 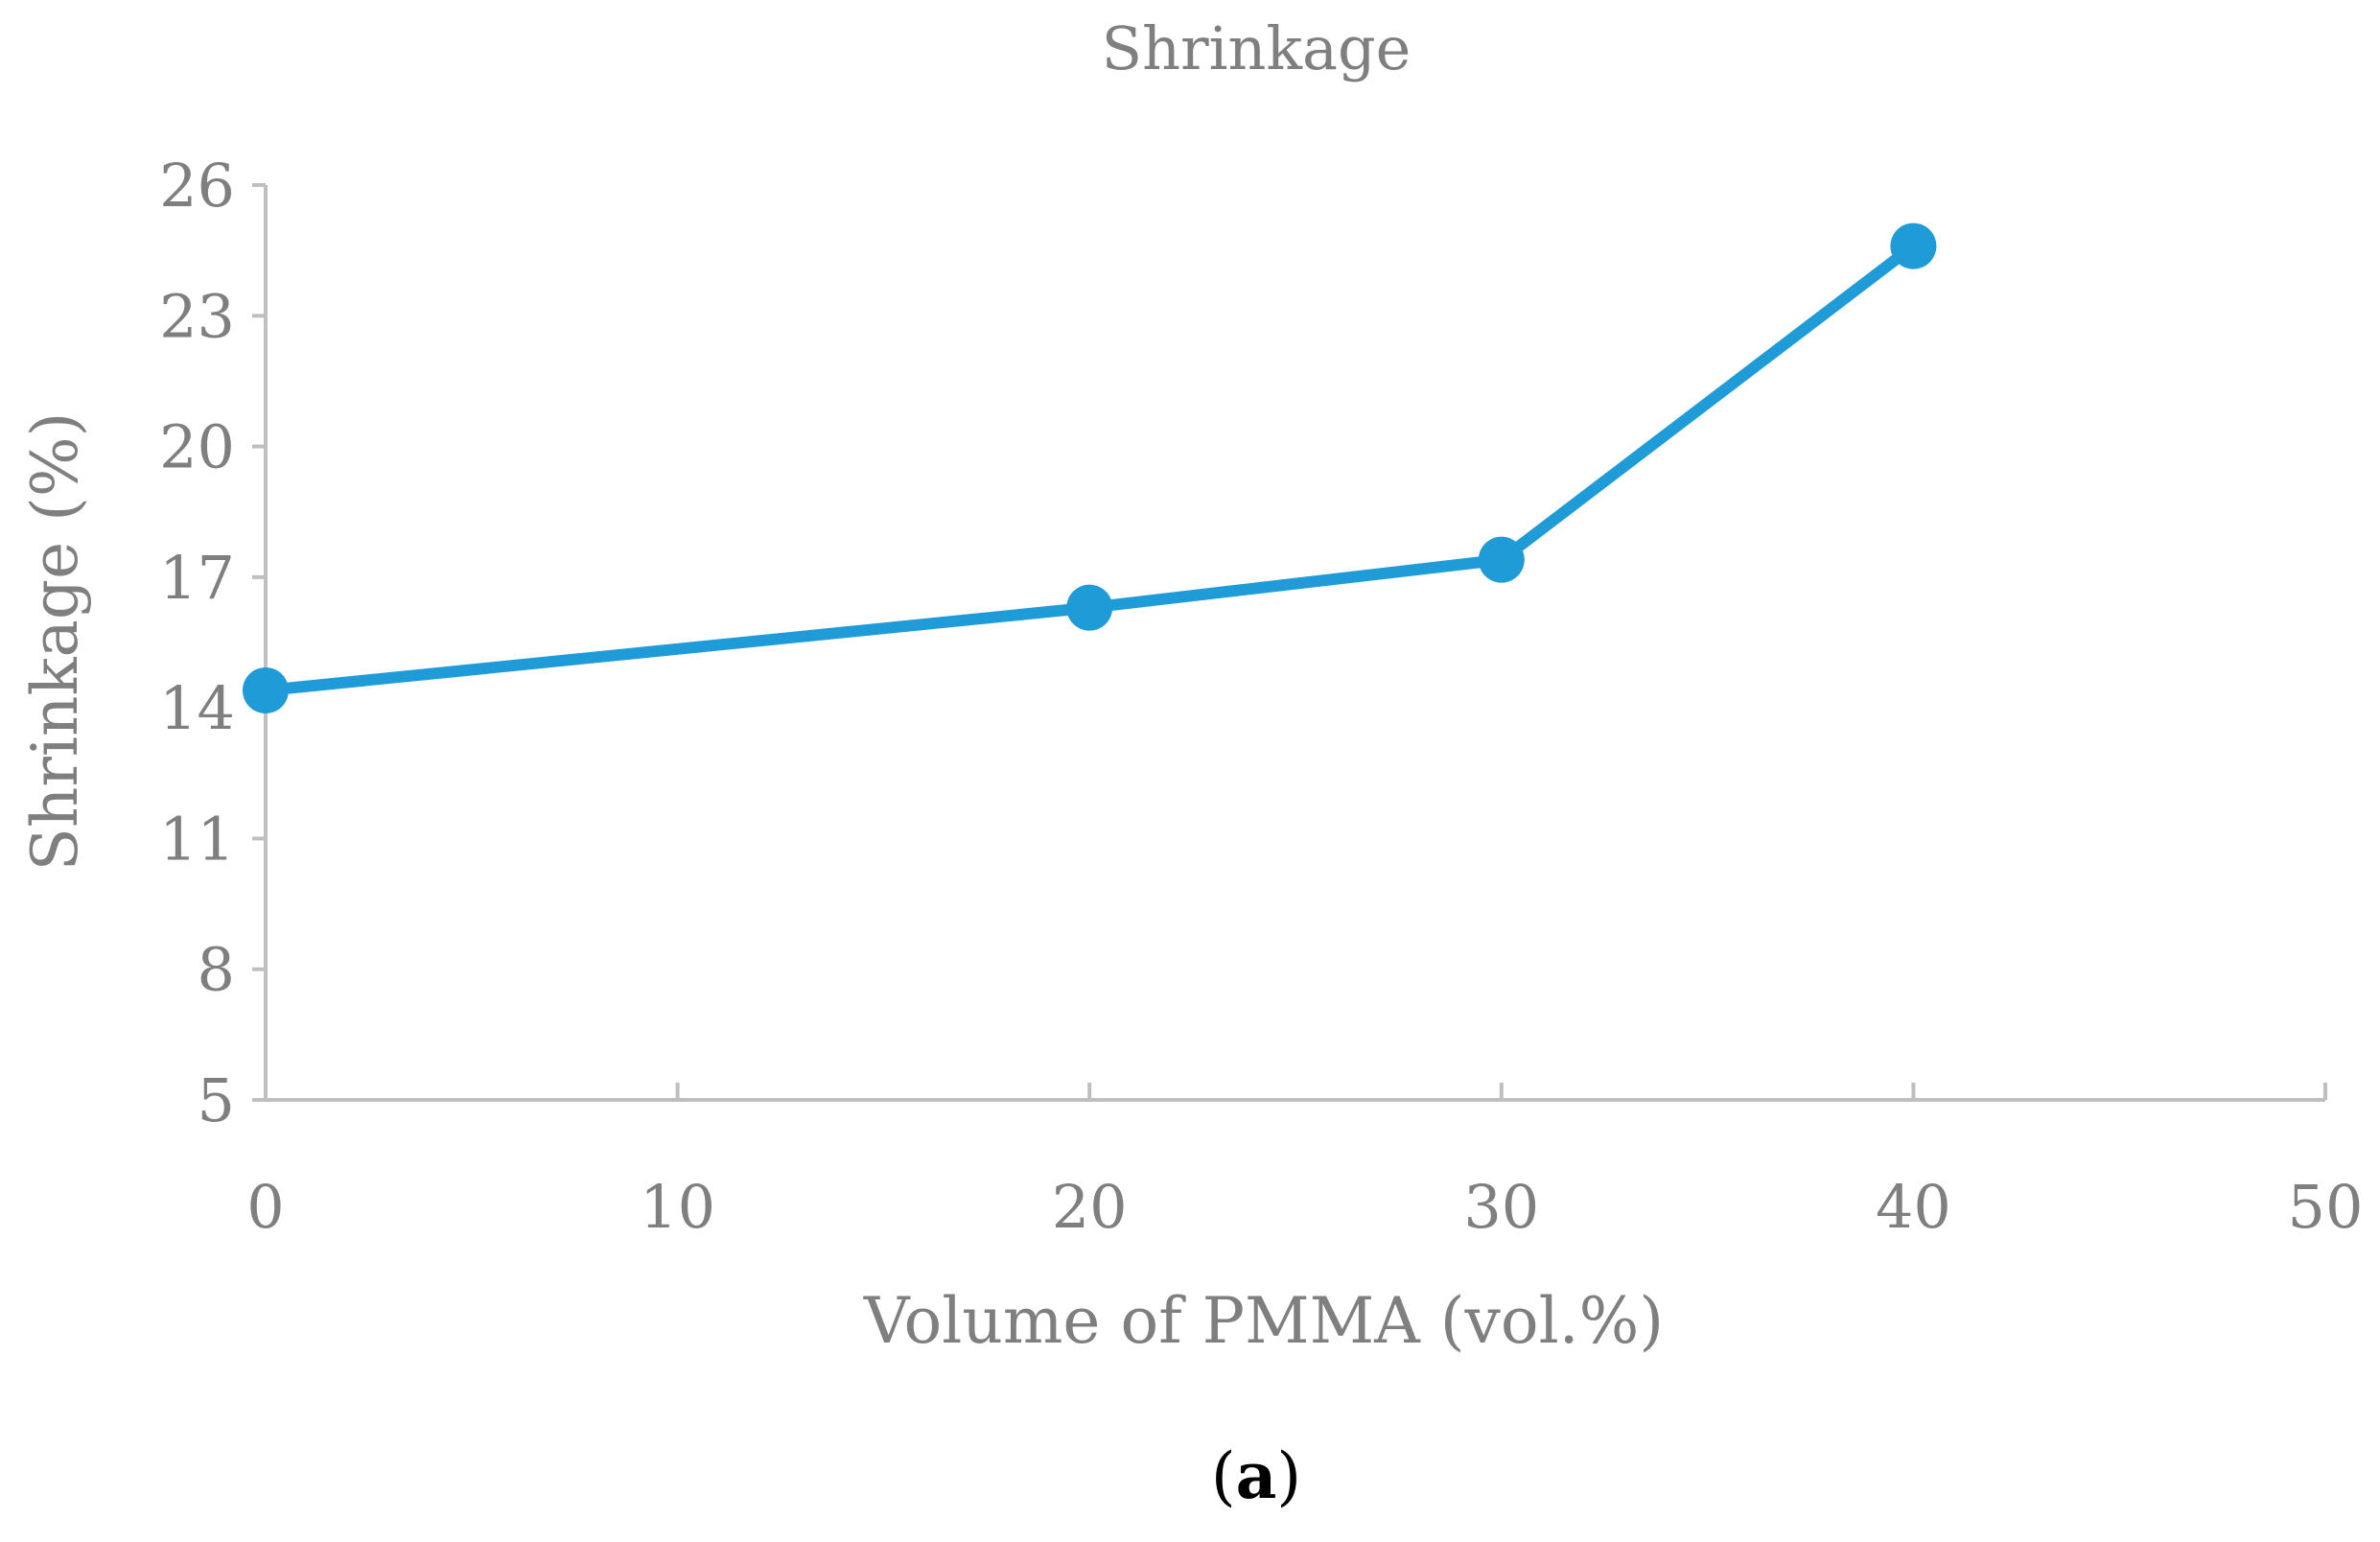 What do you see at coordinates (197, 839) in the screenshot?
I see `y-tick-label: 11` at bounding box center [197, 839].